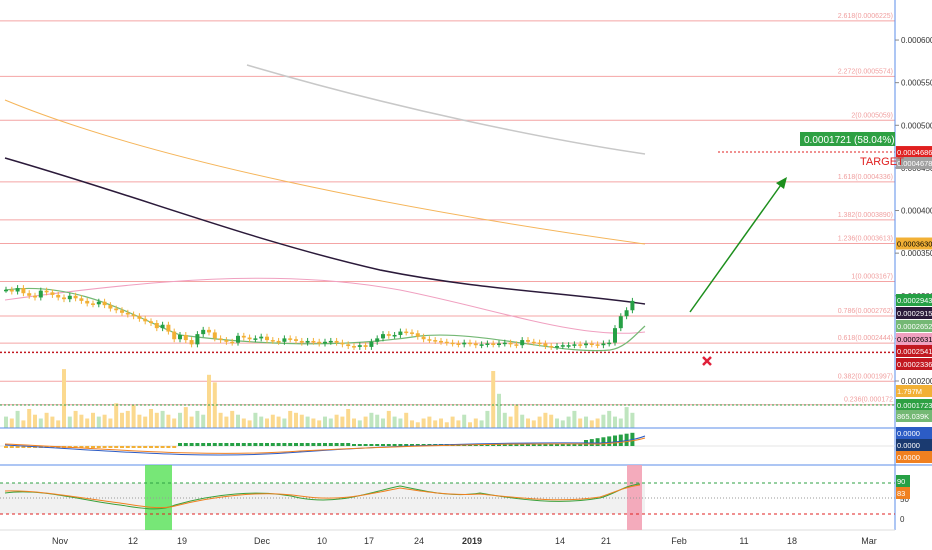 This screenshot has height=550, width=932. Describe the element at coordinates (901, 493) in the screenshot. I see `price-badge-label: 83` at that location.